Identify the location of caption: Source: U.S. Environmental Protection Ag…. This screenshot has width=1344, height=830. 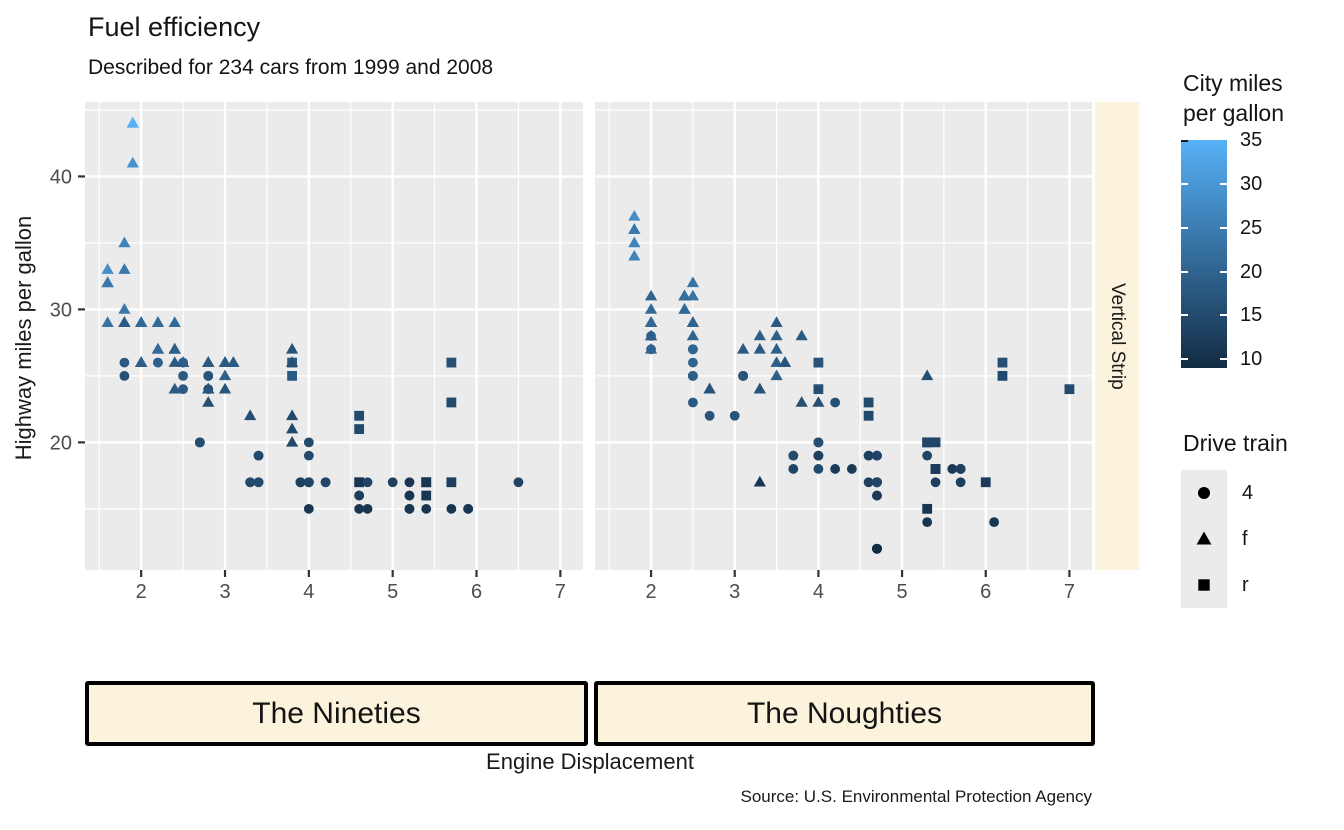
(916, 796).